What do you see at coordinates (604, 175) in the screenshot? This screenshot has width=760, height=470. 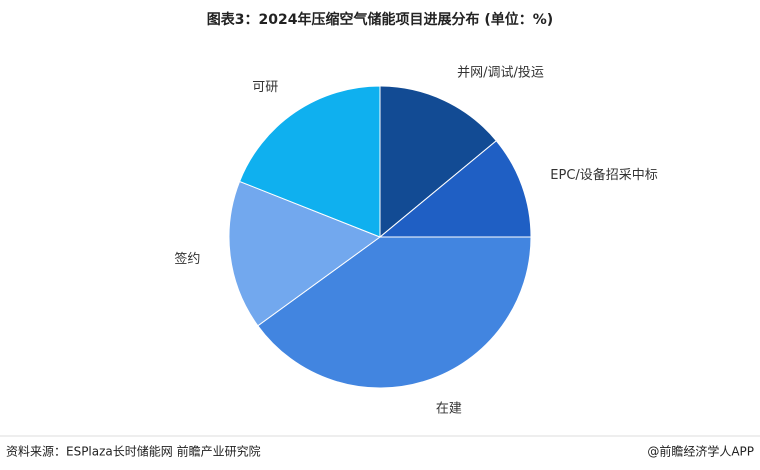 I see `slice-label: EPC/设备招采中标` at bounding box center [604, 175].